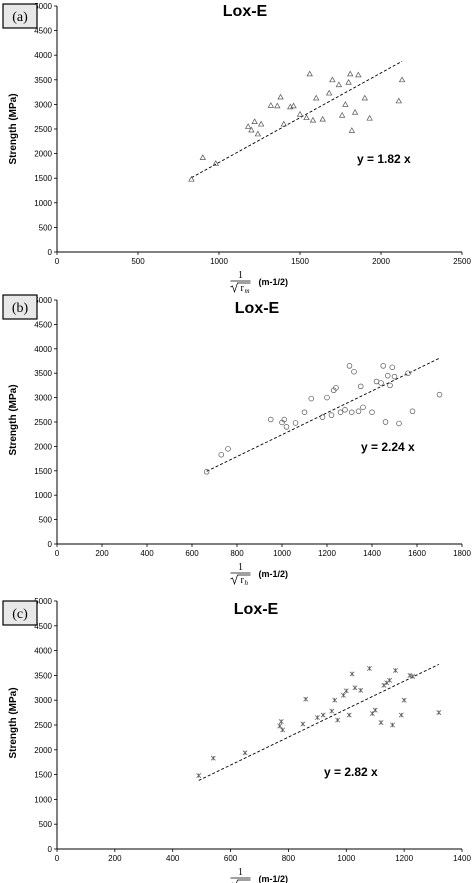 This screenshot has height=883, width=474. What do you see at coordinates (20, 17) in the screenshot?
I see `panel-label: (a)` at bounding box center [20, 17].